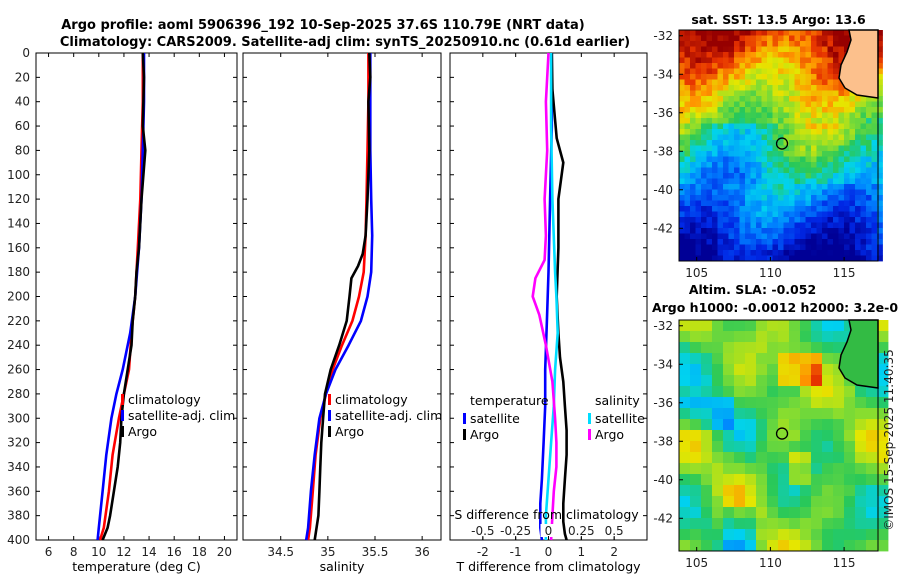  Describe the element at coordinates (609, 434) in the screenshot. I see `diff-legend-s-label: Argo` at that location.